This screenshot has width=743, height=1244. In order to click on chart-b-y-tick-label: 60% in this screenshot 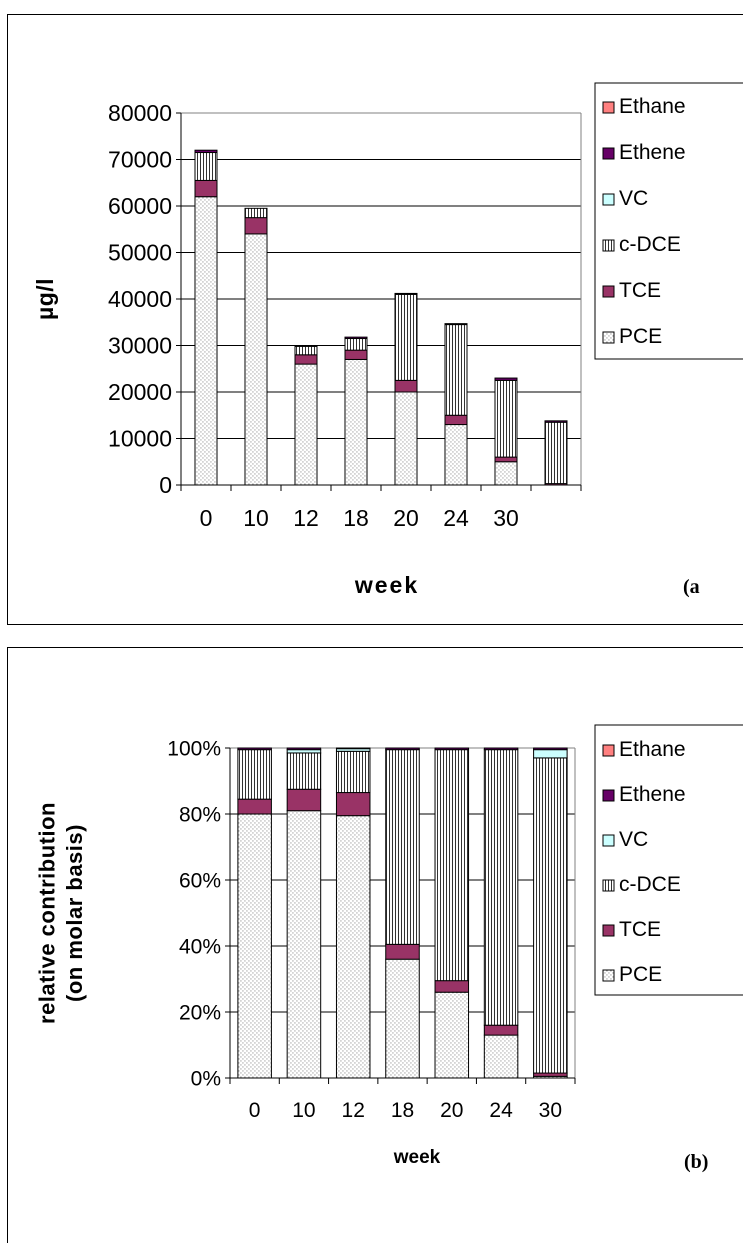, I will do `click(200, 880)`.